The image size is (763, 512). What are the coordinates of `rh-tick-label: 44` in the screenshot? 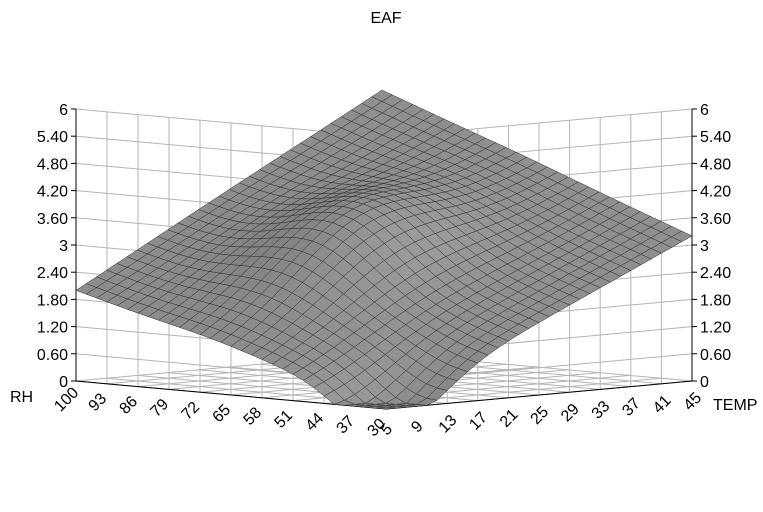 It's located at (315, 422).